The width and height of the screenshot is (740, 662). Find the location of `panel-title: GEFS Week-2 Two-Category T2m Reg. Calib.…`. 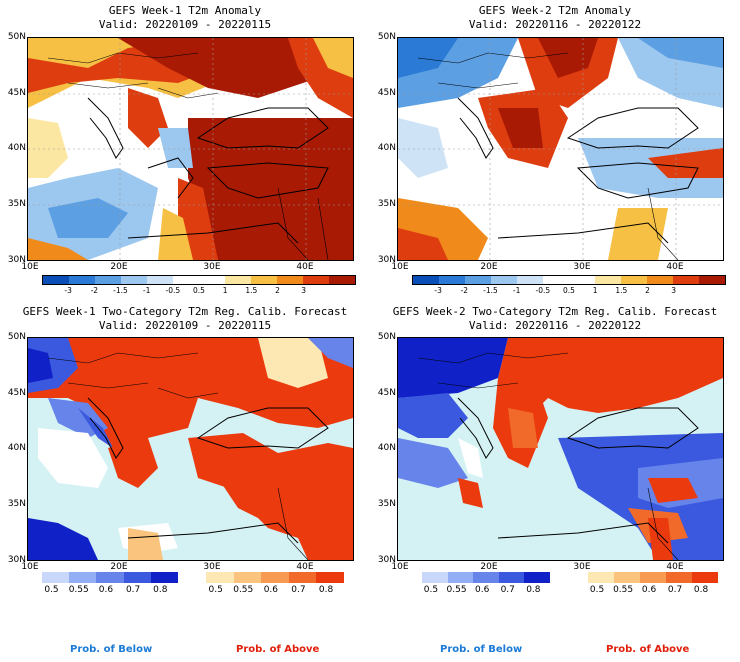

panel-title: GEFS Week-2 Two-Category T2m Reg. Calib.… is located at coordinates (555, 311).